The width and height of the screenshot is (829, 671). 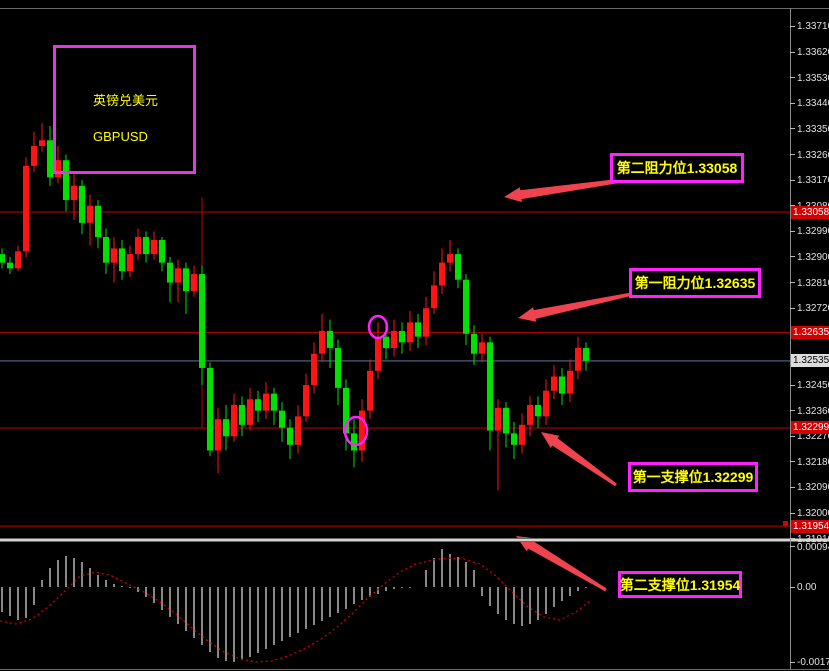 I want to click on label-resistance-1: 第一阻力位1.32635, so click(x=695, y=283).